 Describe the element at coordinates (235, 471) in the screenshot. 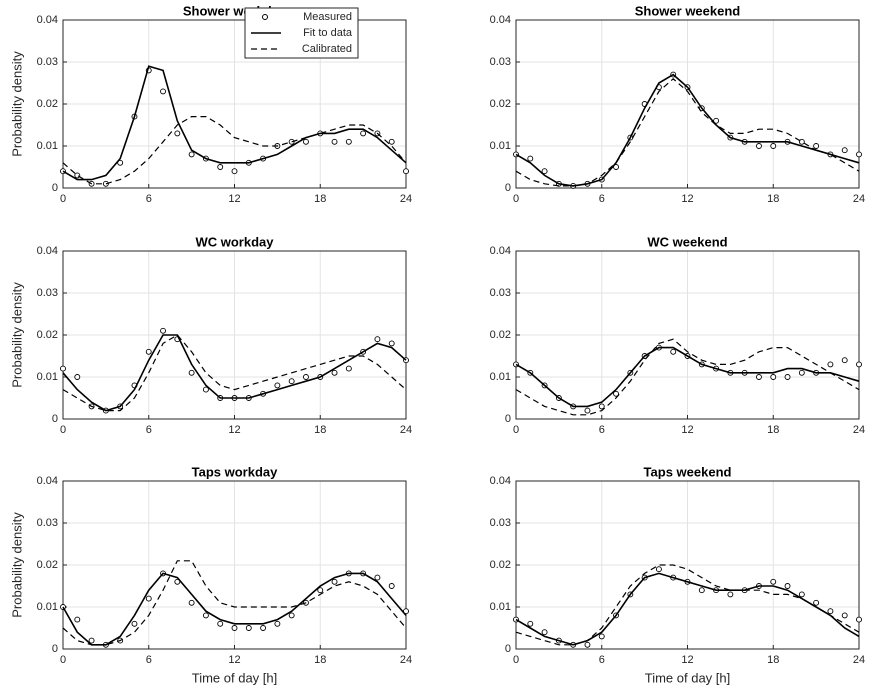

I see `panel-title: Taps workday` at that location.